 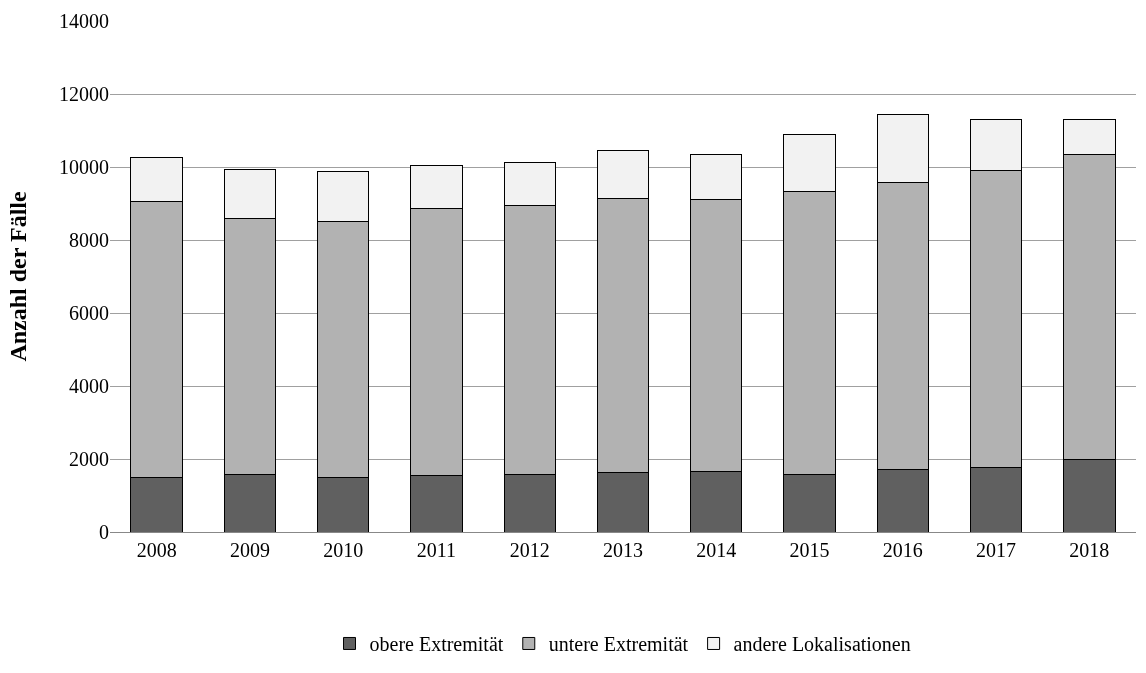 What do you see at coordinates (249, 550) in the screenshot?
I see `x-tick-label: 2009` at bounding box center [249, 550].